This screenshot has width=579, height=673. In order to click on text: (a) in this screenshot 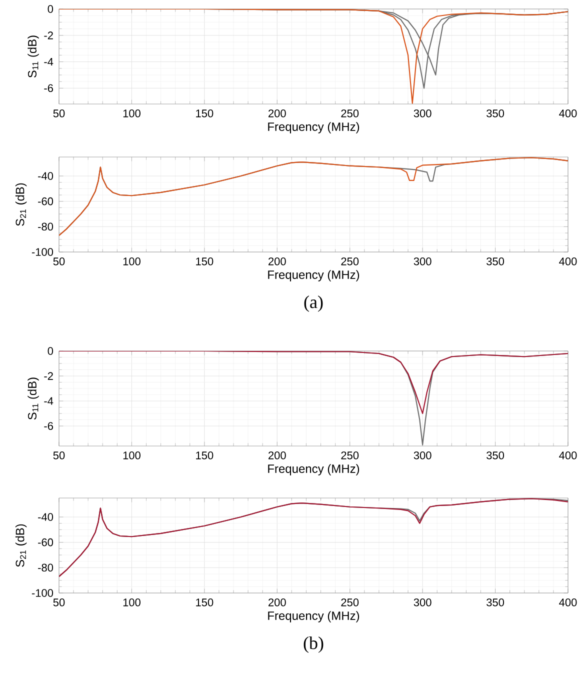, I will do `click(313, 304)`.